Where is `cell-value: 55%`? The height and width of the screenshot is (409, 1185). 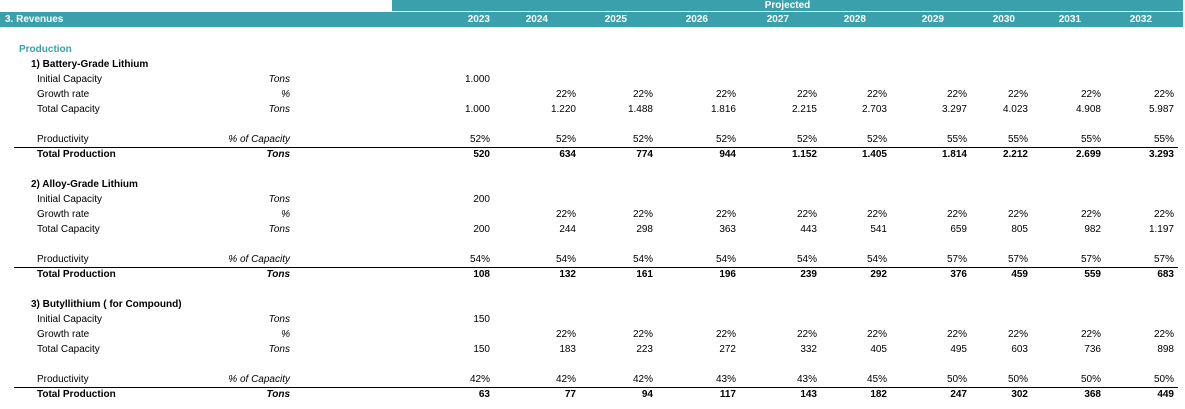
cell-value: 55% is located at coordinates (1017, 139).